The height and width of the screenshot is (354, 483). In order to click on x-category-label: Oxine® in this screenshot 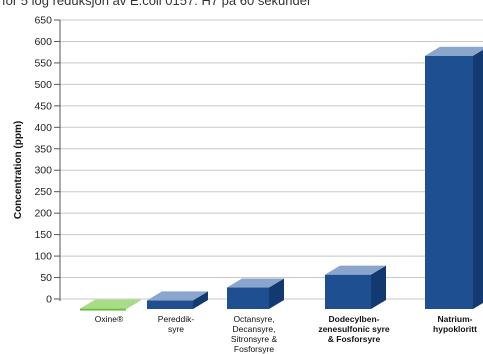, I will do `click(109, 319)`.